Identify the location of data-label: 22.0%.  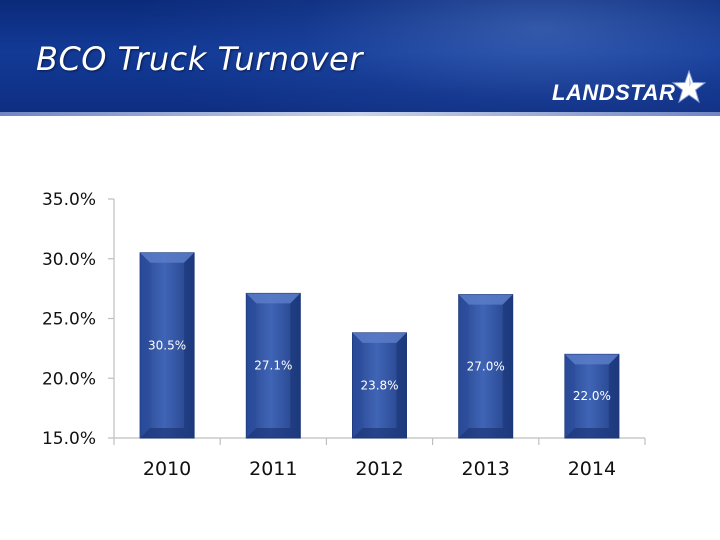
(592, 396).